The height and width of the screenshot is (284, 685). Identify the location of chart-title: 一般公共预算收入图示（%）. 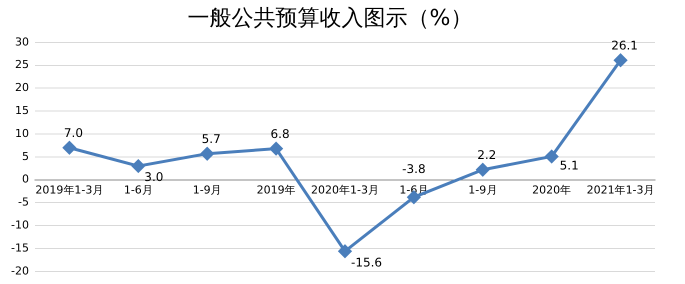
(330, 18).